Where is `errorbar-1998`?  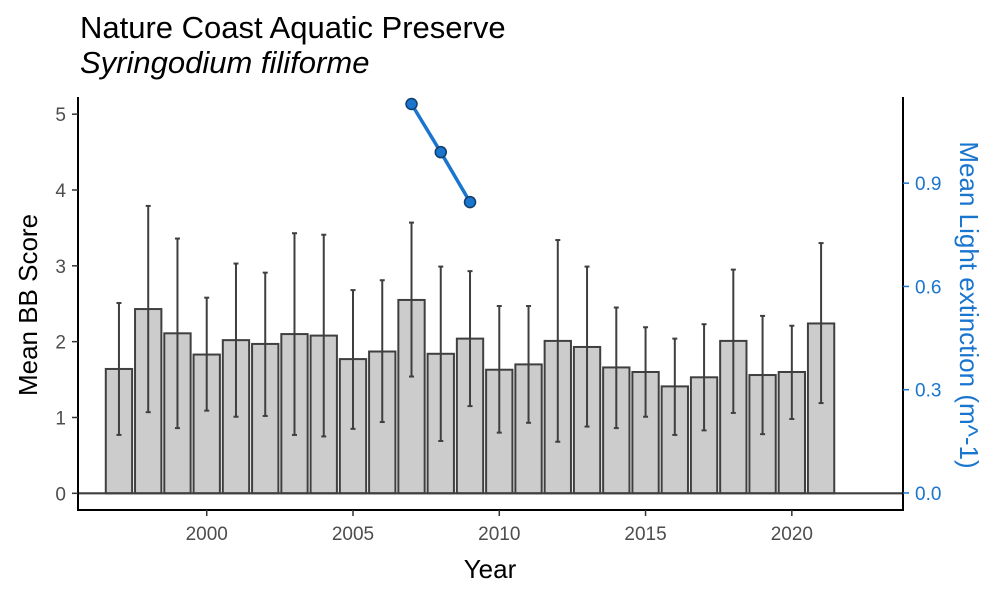
errorbar-1998 is located at coordinates (148, 309).